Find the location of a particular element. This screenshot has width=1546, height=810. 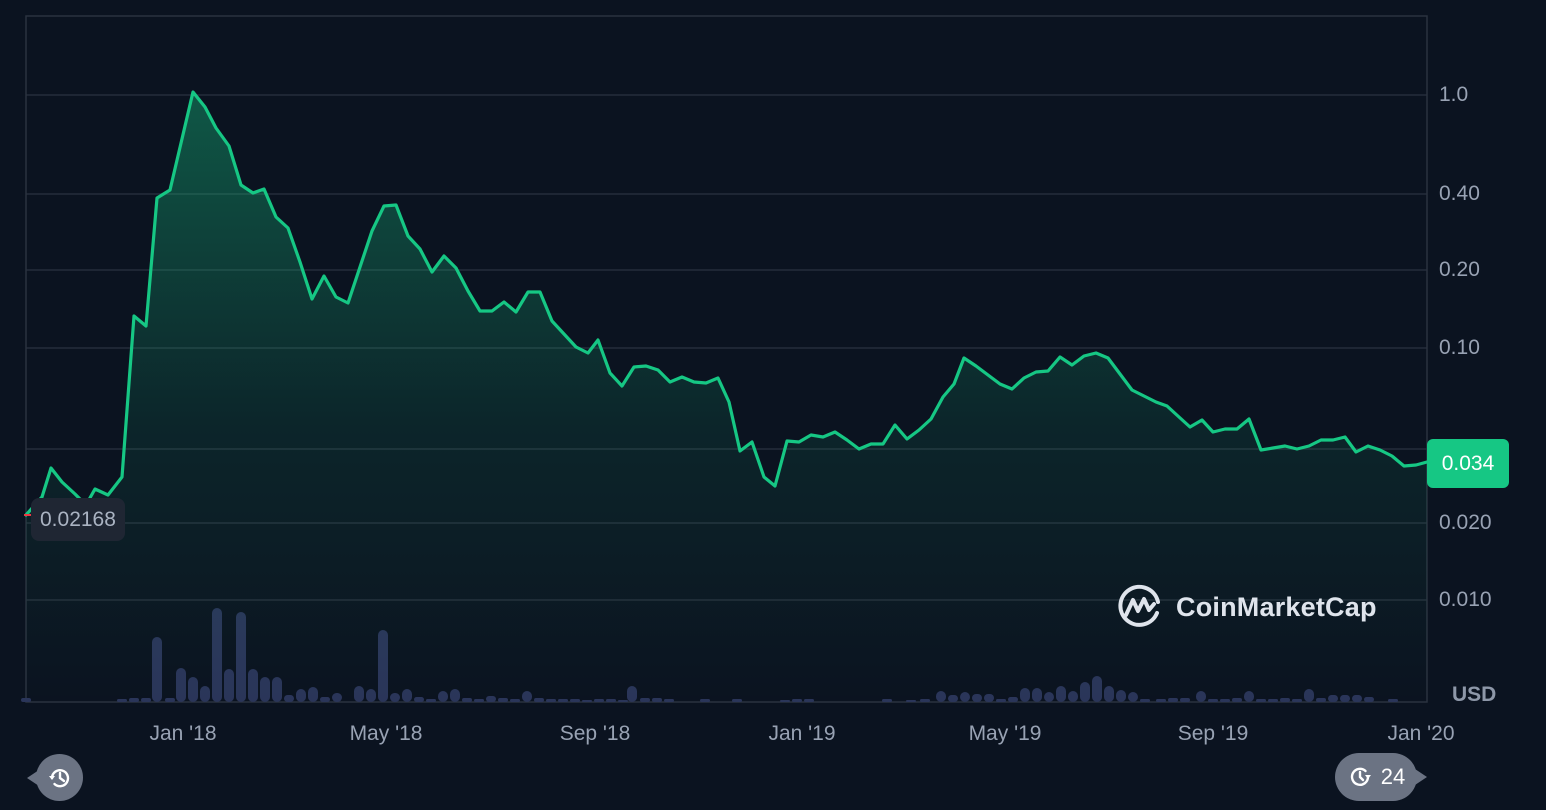

coinmarketcap-watermark: CoinMarketCap is located at coordinates (1246, 607).